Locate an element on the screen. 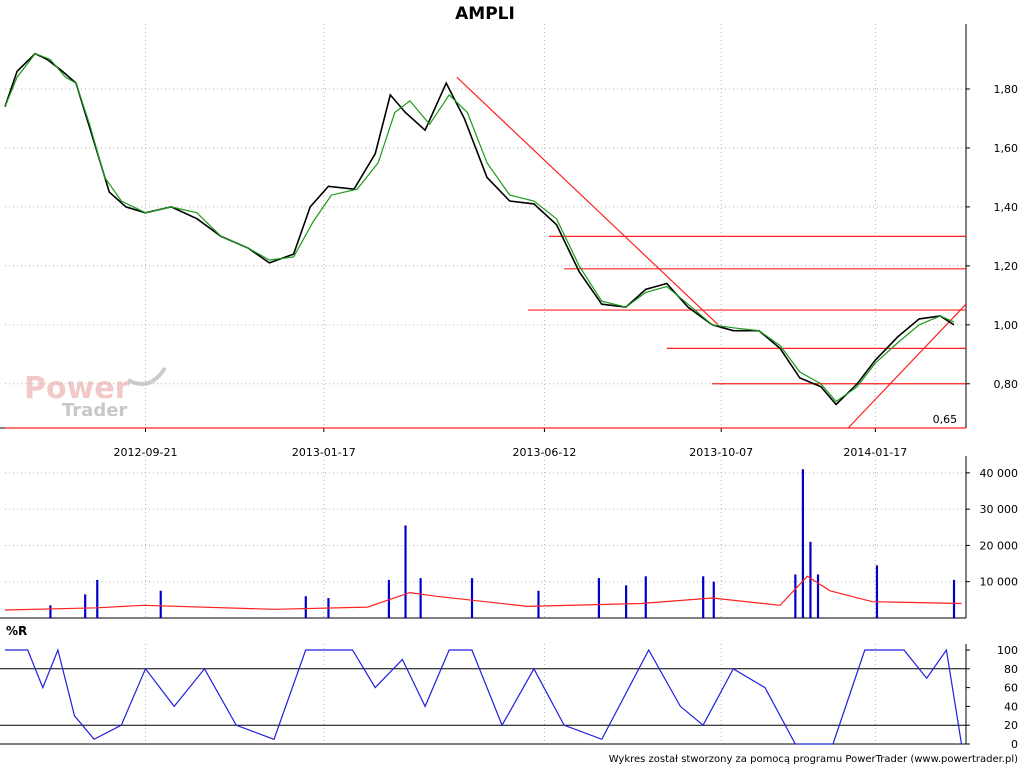  chart-title: AMPLI is located at coordinates (485, 14).